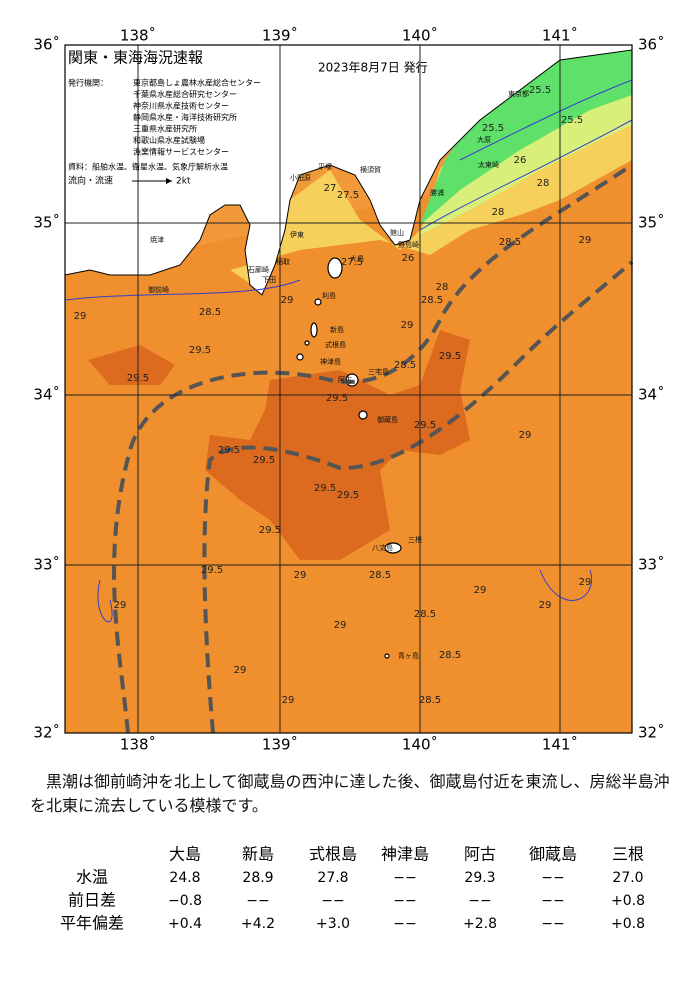  What do you see at coordinates (553, 854) in the screenshot?
I see `table-header: 御蔵島` at bounding box center [553, 854].